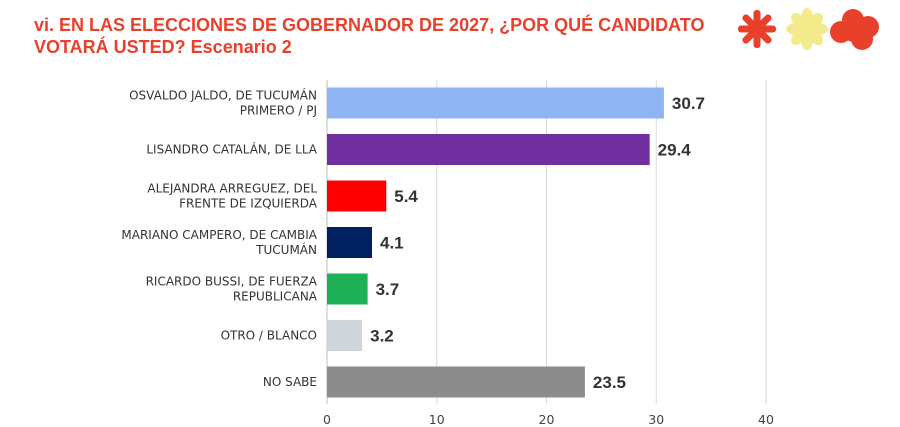 The height and width of the screenshot is (427, 900). Describe the element at coordinates (656, 419) in the screenshot. I see `x-tick-label: 30` at that location.